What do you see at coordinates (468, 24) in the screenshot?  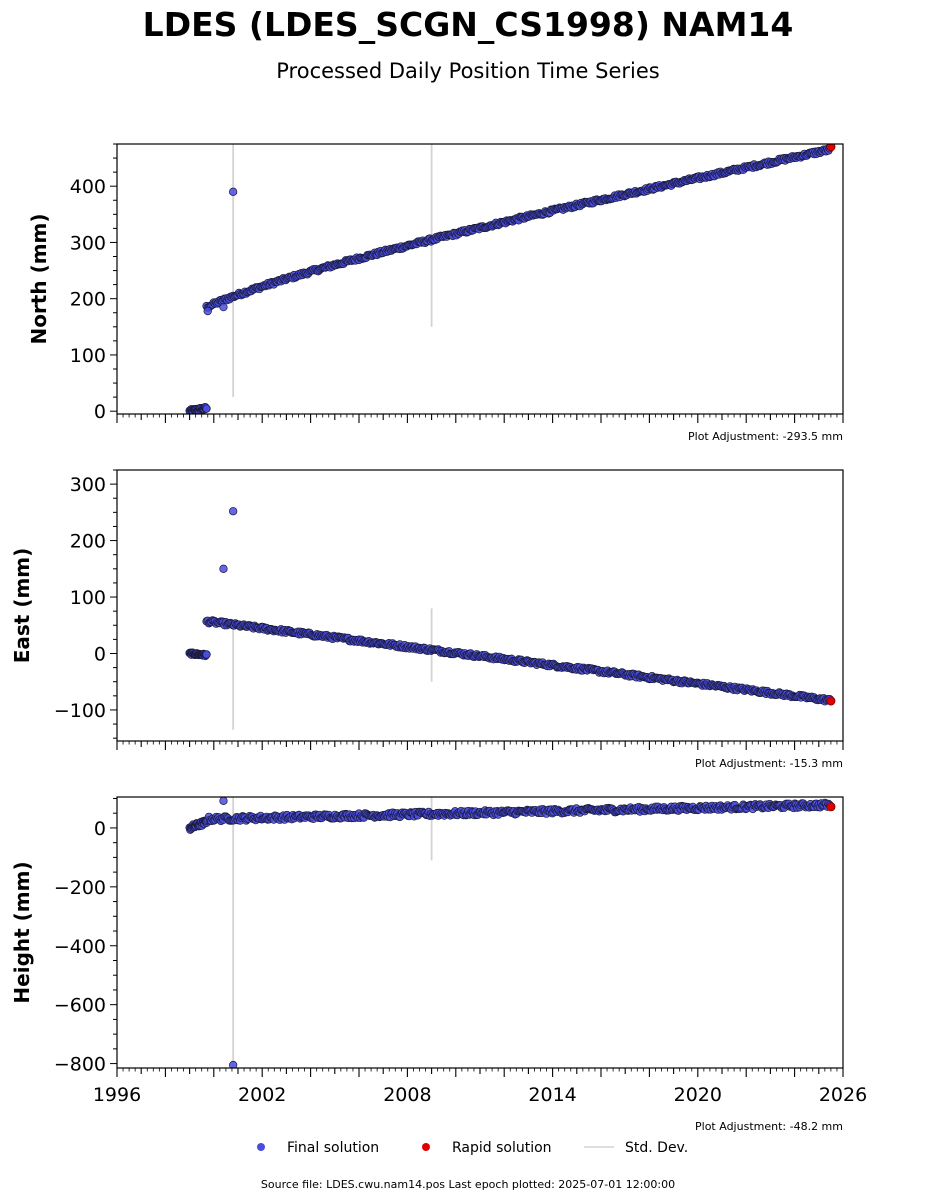 I see `figure-title: LDES (LDES_SCGN_CS1998) NAM14` at bounding box center [468, 24].